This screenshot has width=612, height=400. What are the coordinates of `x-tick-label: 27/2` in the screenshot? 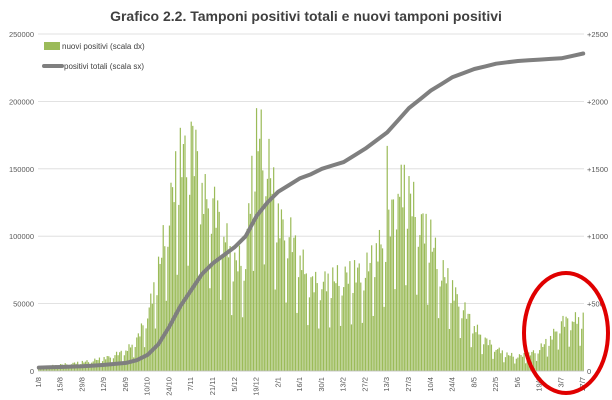 It's located at (364, 384).